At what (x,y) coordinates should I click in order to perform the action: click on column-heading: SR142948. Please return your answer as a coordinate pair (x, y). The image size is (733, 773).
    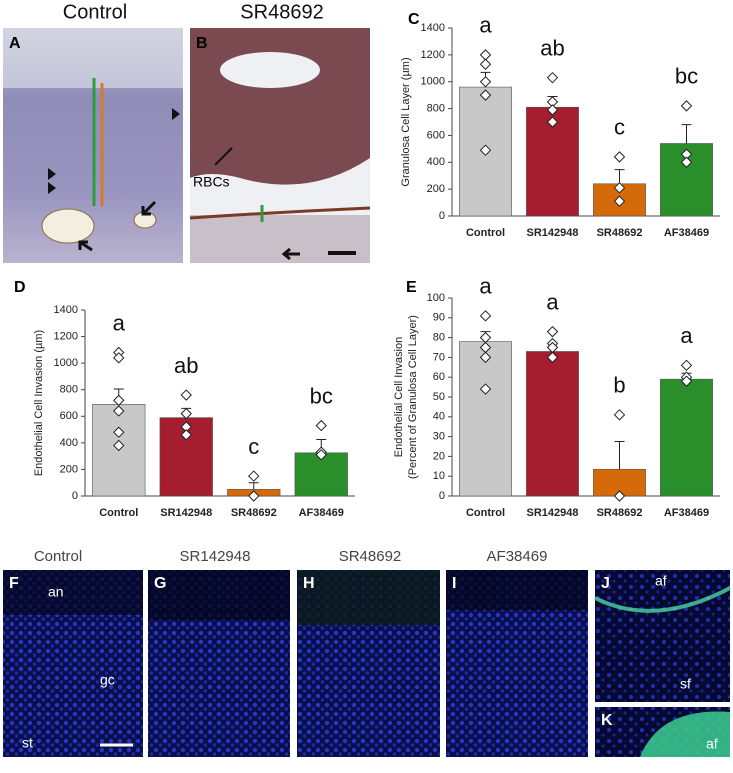
    Looking at the image, I should click on (215, 556).